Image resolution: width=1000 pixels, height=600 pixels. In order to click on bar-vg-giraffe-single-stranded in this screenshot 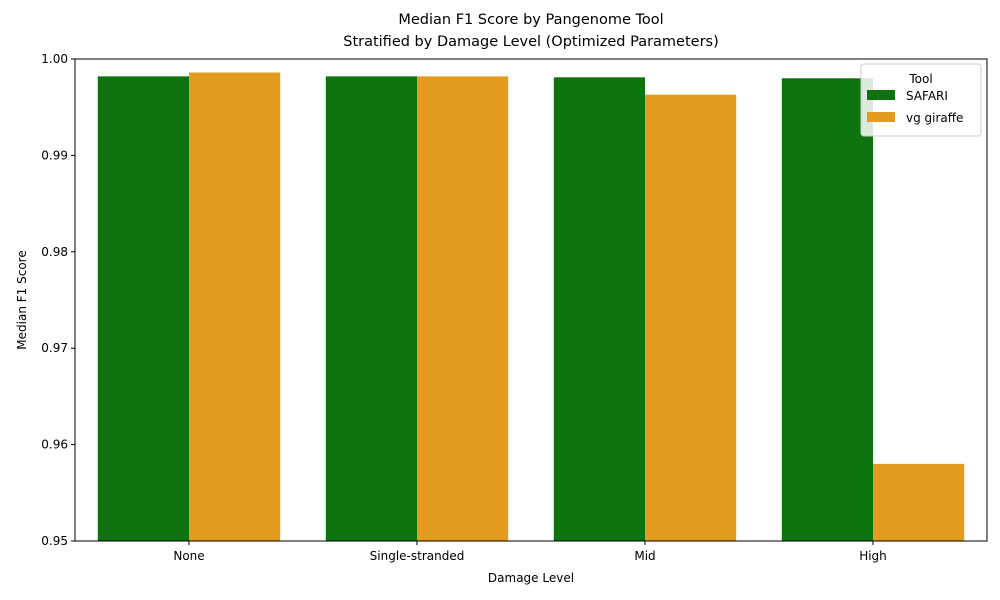, I will do `click(463, 309)`.